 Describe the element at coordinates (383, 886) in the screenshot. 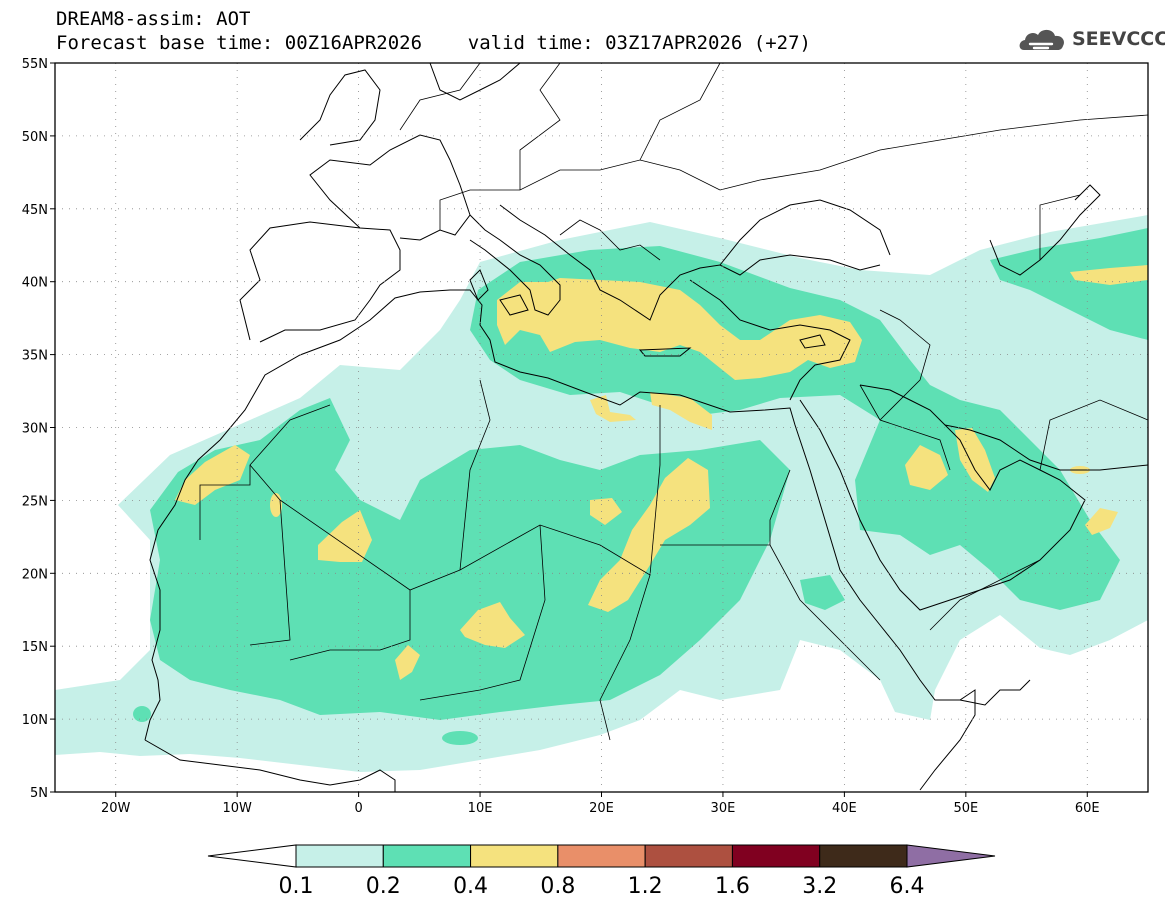

I see `colorbar-label: 0.2` at that location.